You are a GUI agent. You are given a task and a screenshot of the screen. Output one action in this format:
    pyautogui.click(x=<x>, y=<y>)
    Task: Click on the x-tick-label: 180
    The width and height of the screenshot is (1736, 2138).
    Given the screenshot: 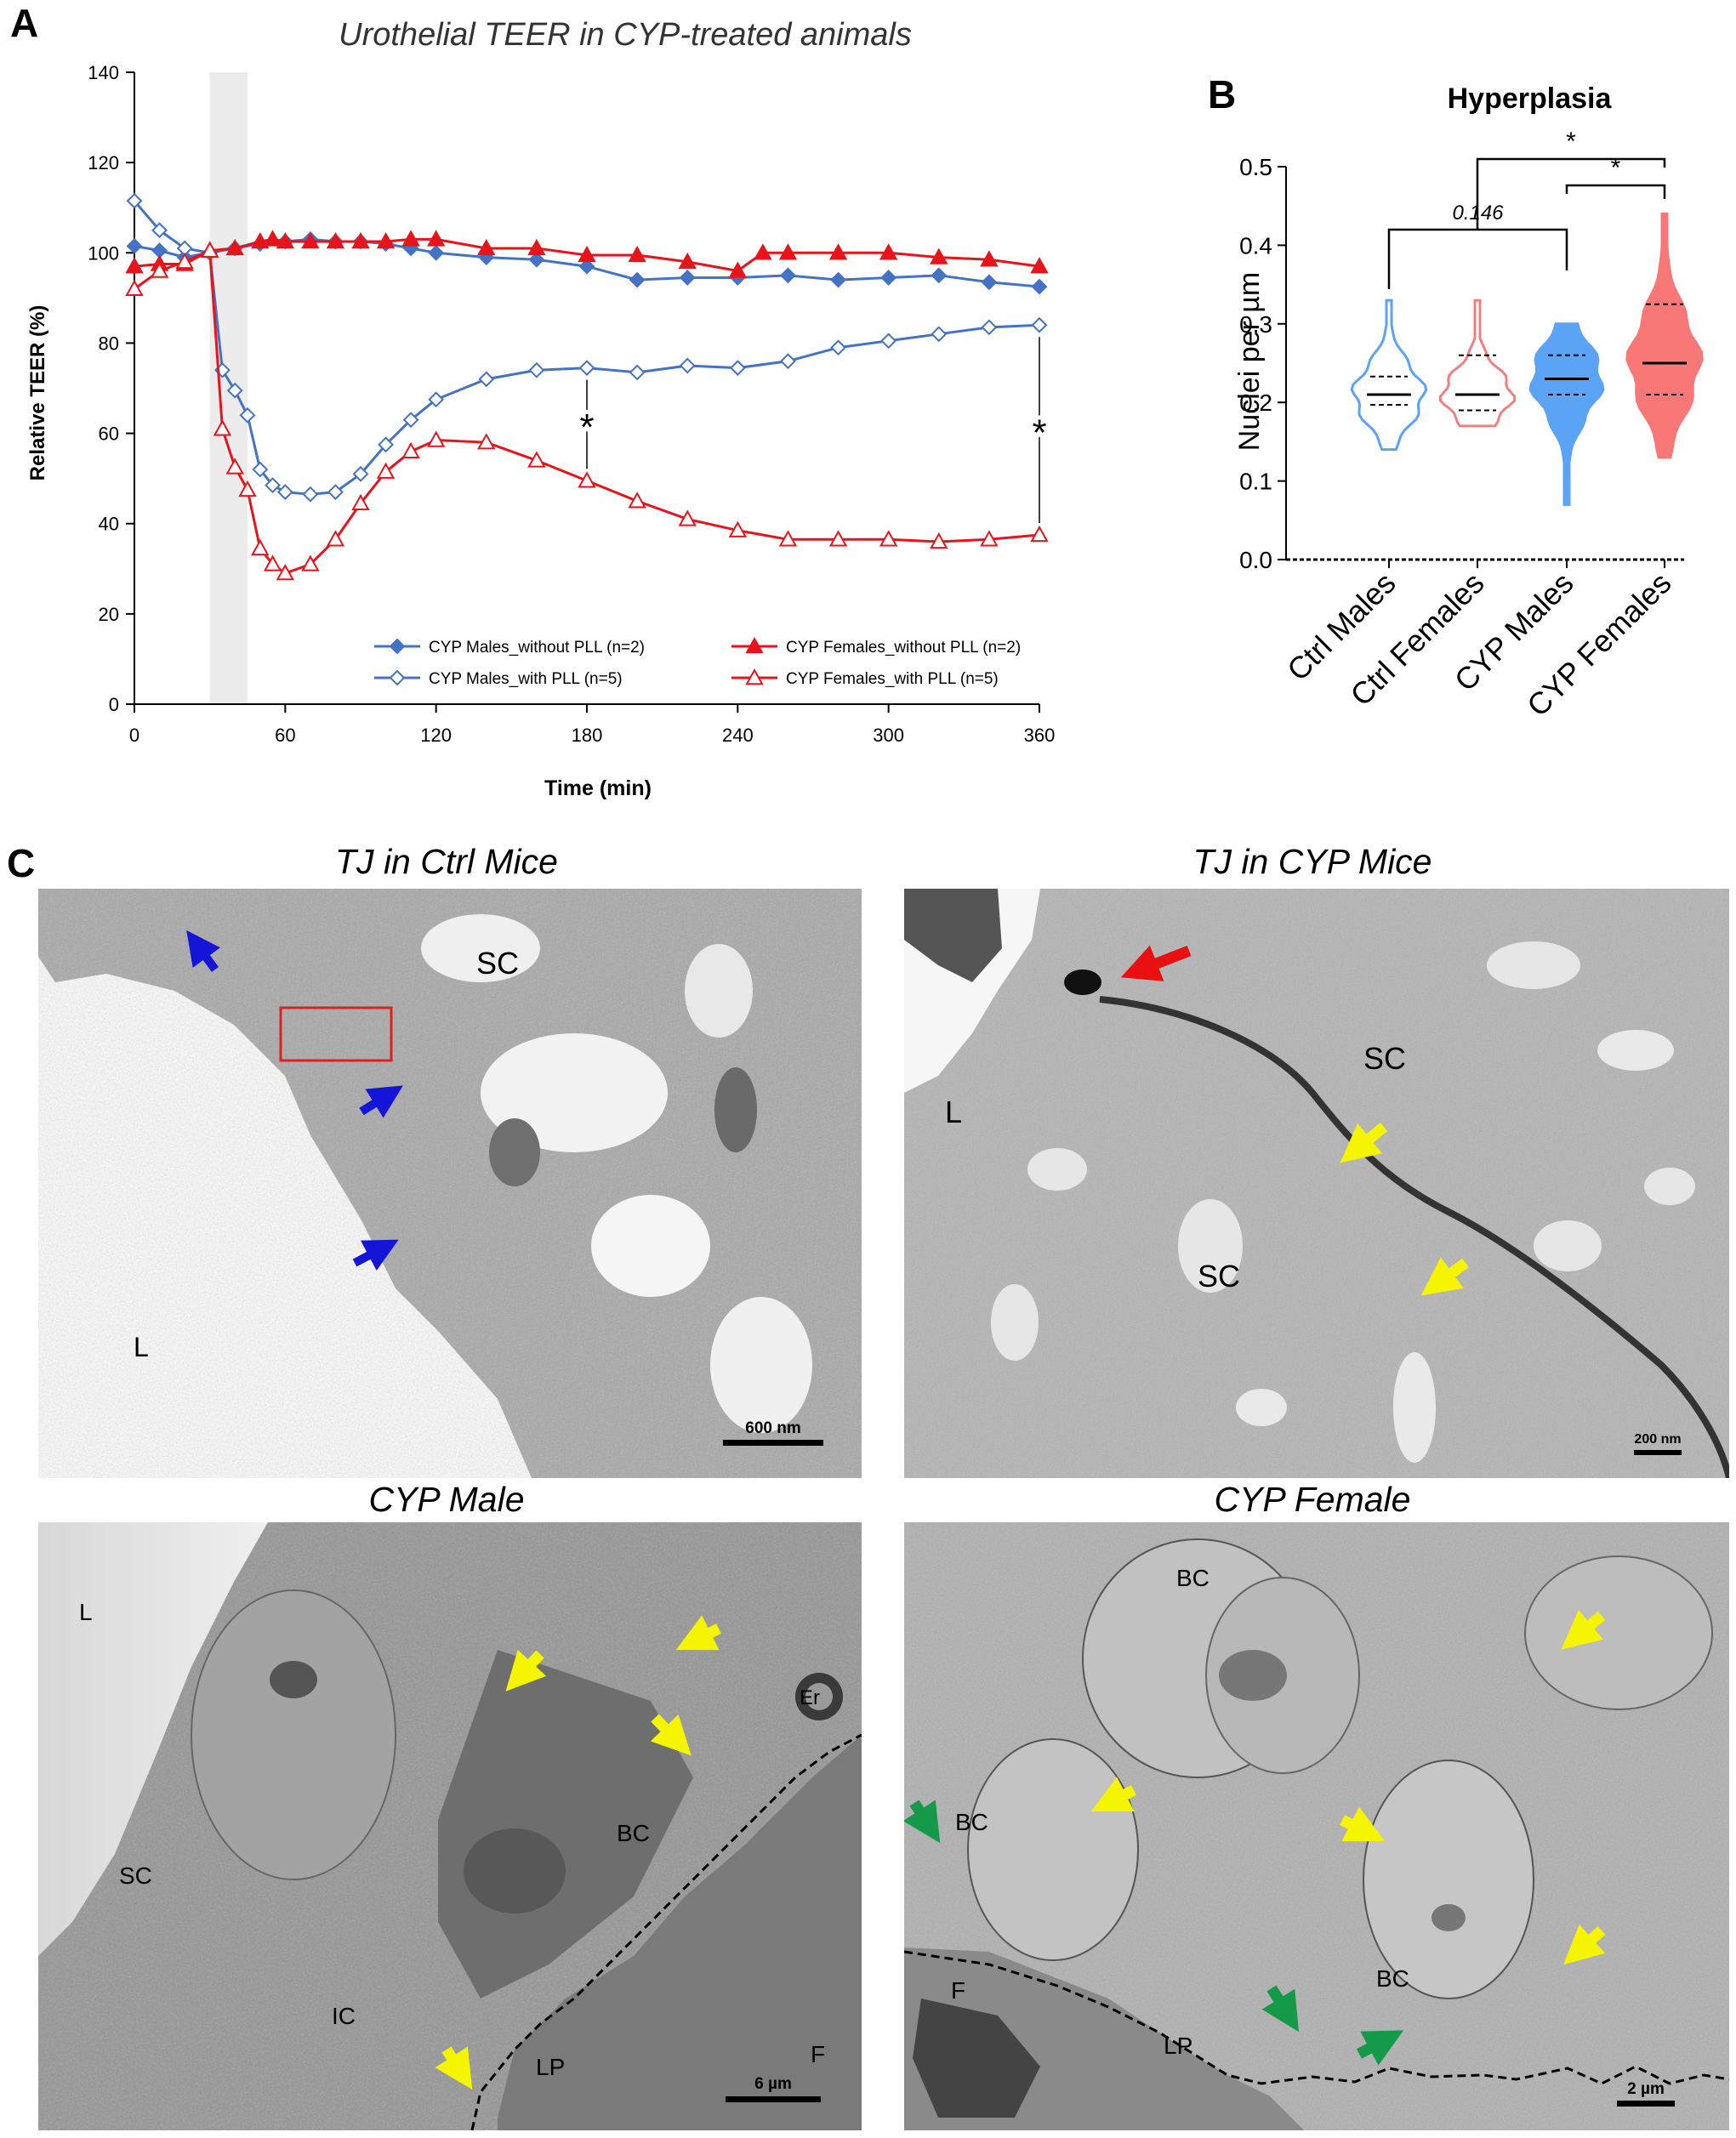 What is the action you would take?
    pyautogui.click(x=587, y=736)
    